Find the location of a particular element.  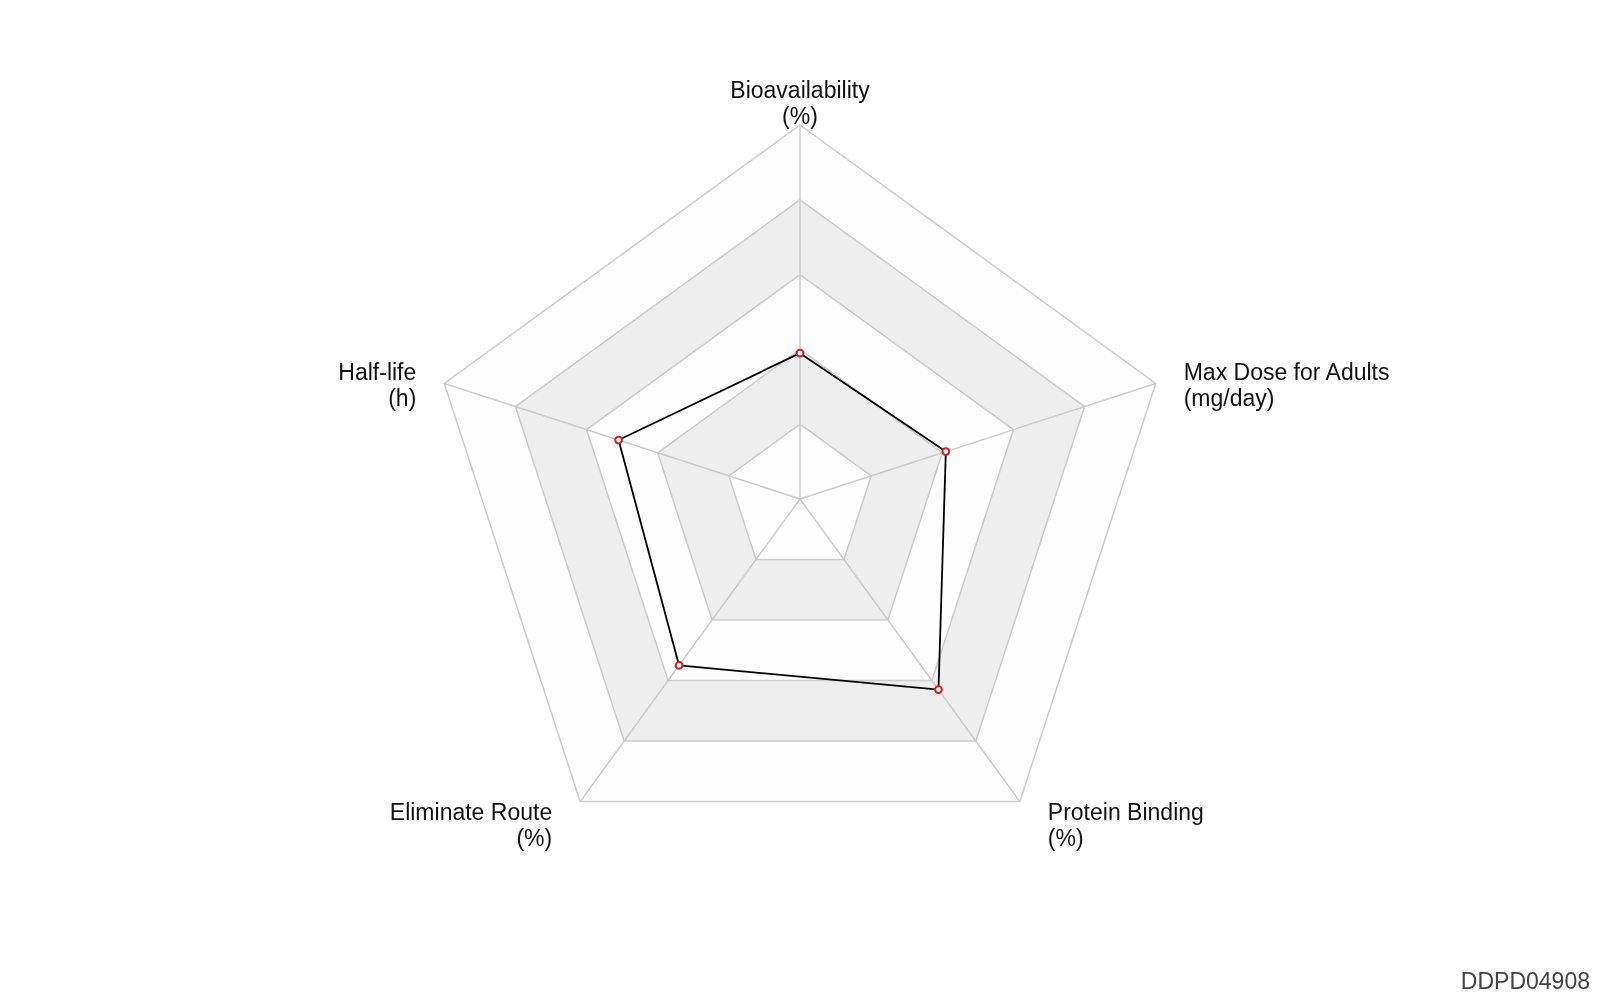

spoke-label: Max Dose for Adults (mg/day) is located at coordinates (1286, 385).